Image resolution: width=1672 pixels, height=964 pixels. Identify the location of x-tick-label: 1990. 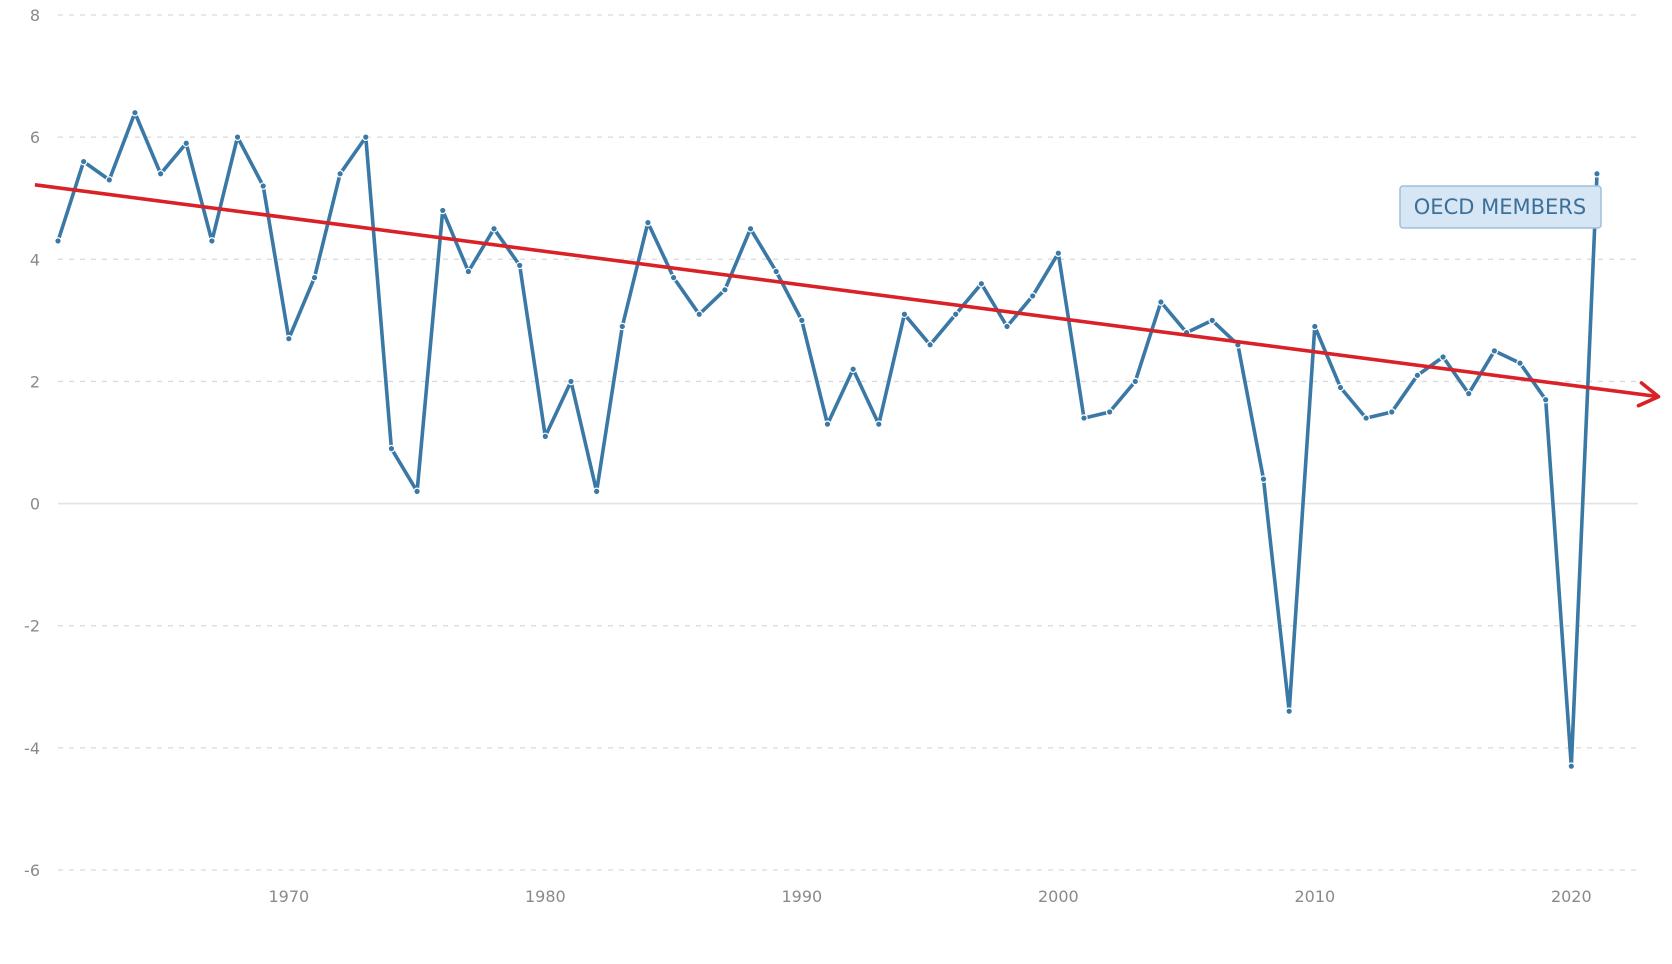
(801, 896).